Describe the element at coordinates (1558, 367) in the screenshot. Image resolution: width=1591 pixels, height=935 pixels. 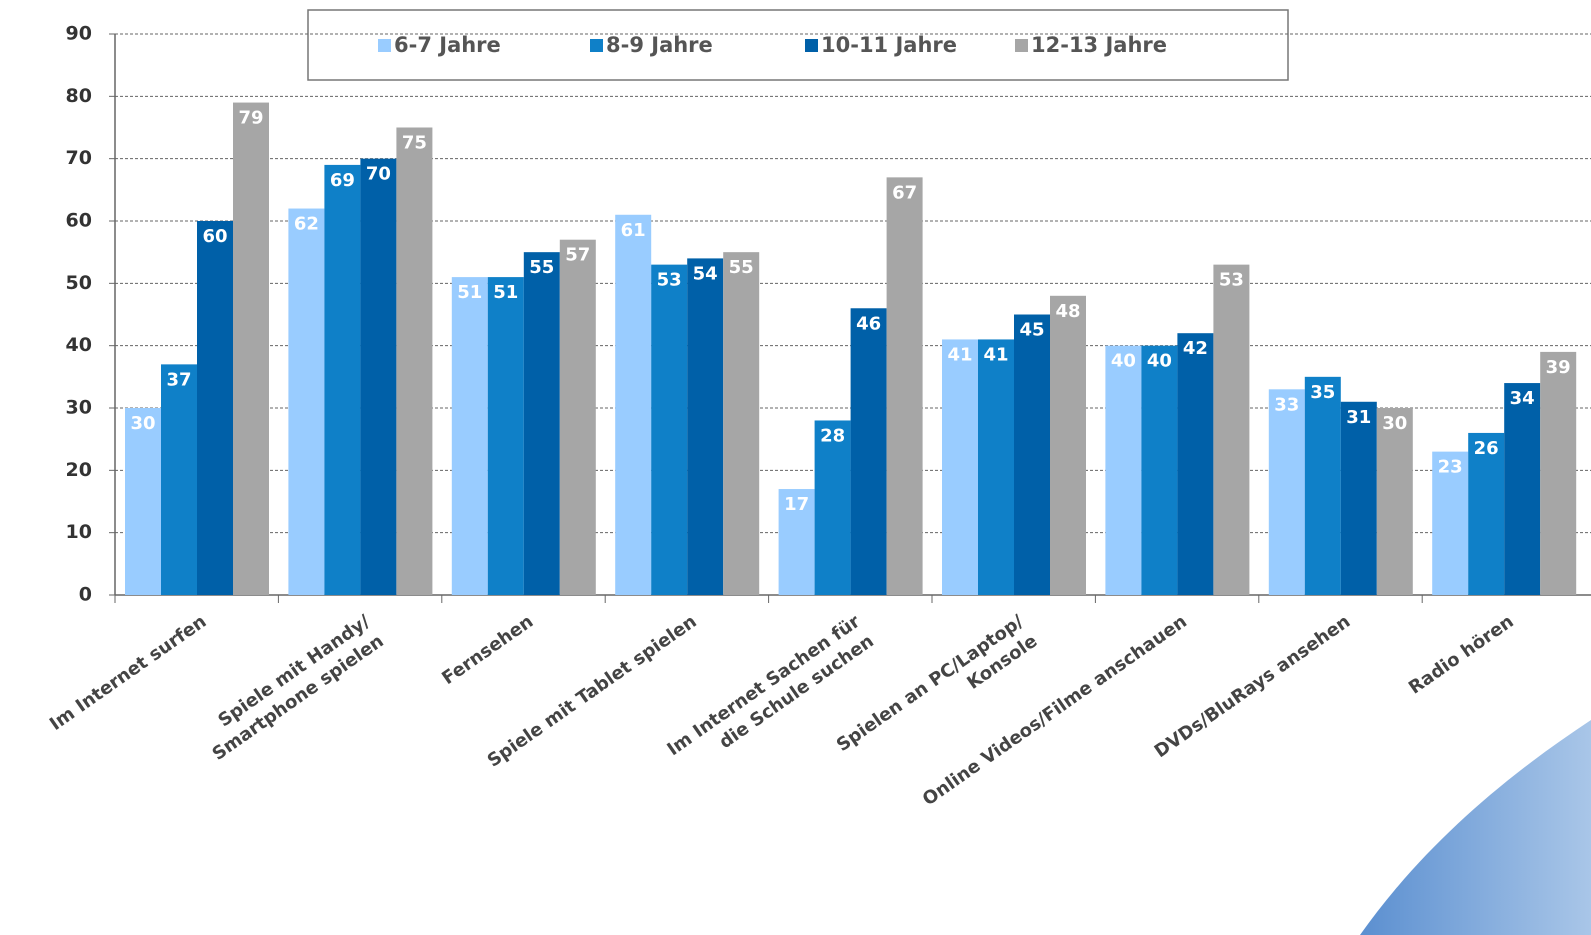
I see `value-label: 39` at that location.